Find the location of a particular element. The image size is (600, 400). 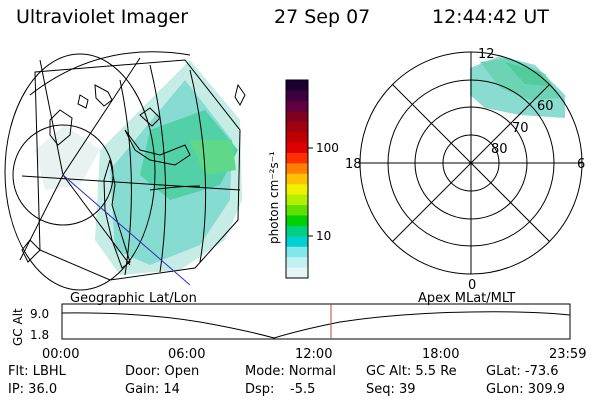

geo-panel-label: Geographic Lat/Lon is located at coordinates (133, 298).